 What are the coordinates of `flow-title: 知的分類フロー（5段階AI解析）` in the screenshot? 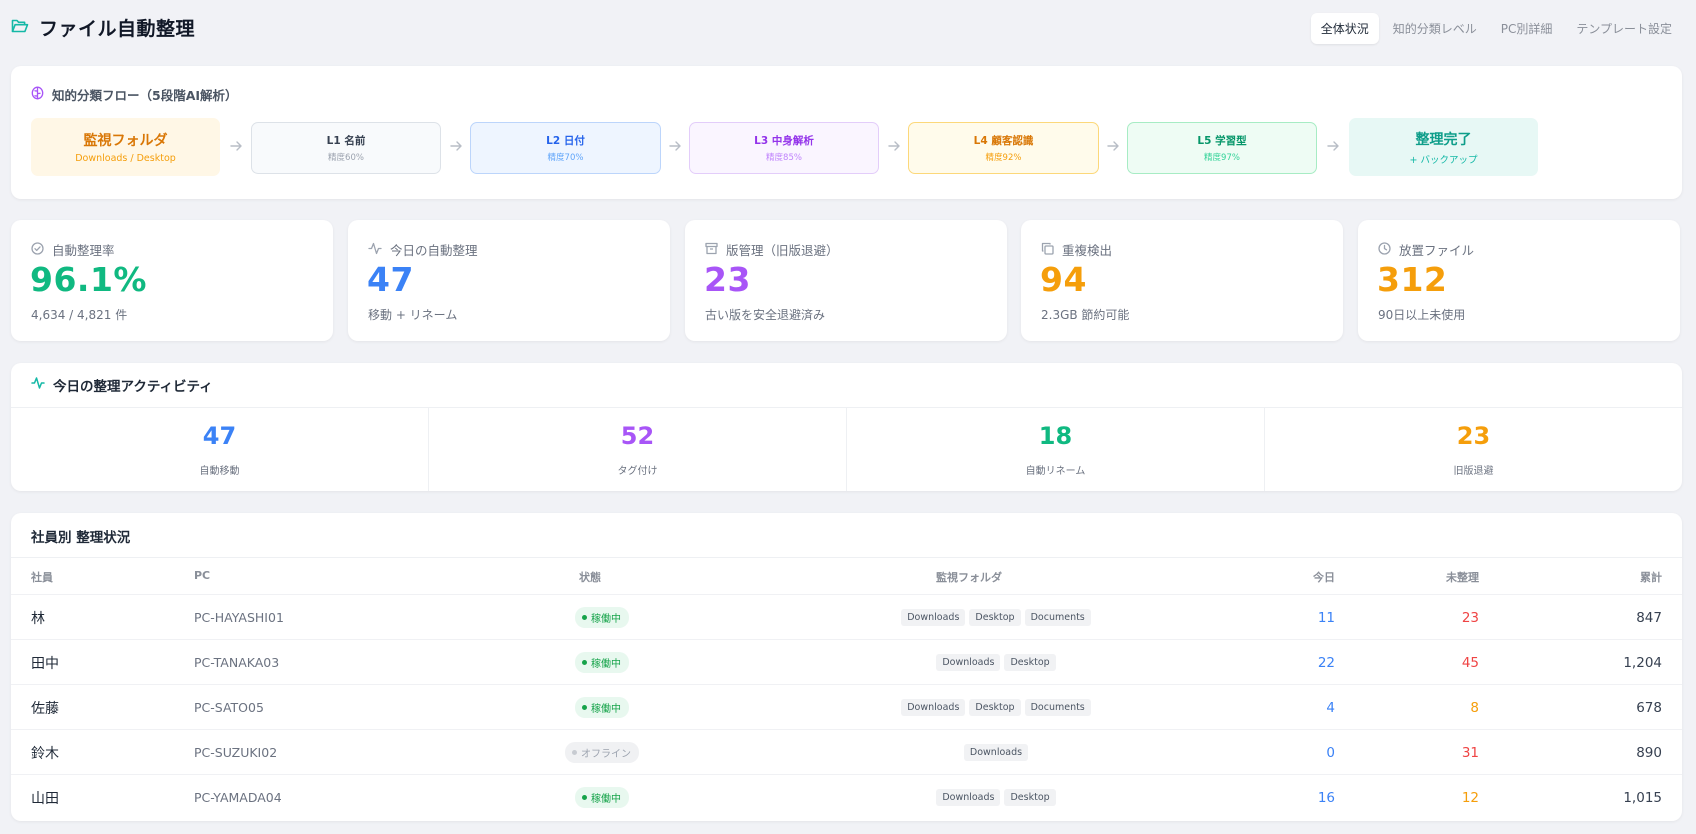 It's located at (134, 94).